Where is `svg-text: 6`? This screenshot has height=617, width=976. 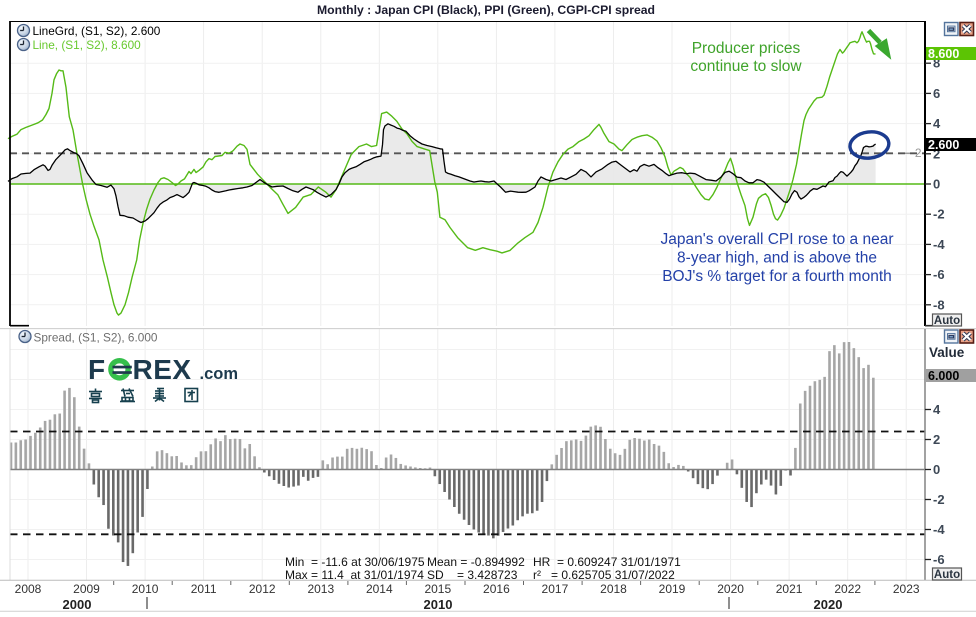
svg-text: 6 is located at coordinates (936, 93).